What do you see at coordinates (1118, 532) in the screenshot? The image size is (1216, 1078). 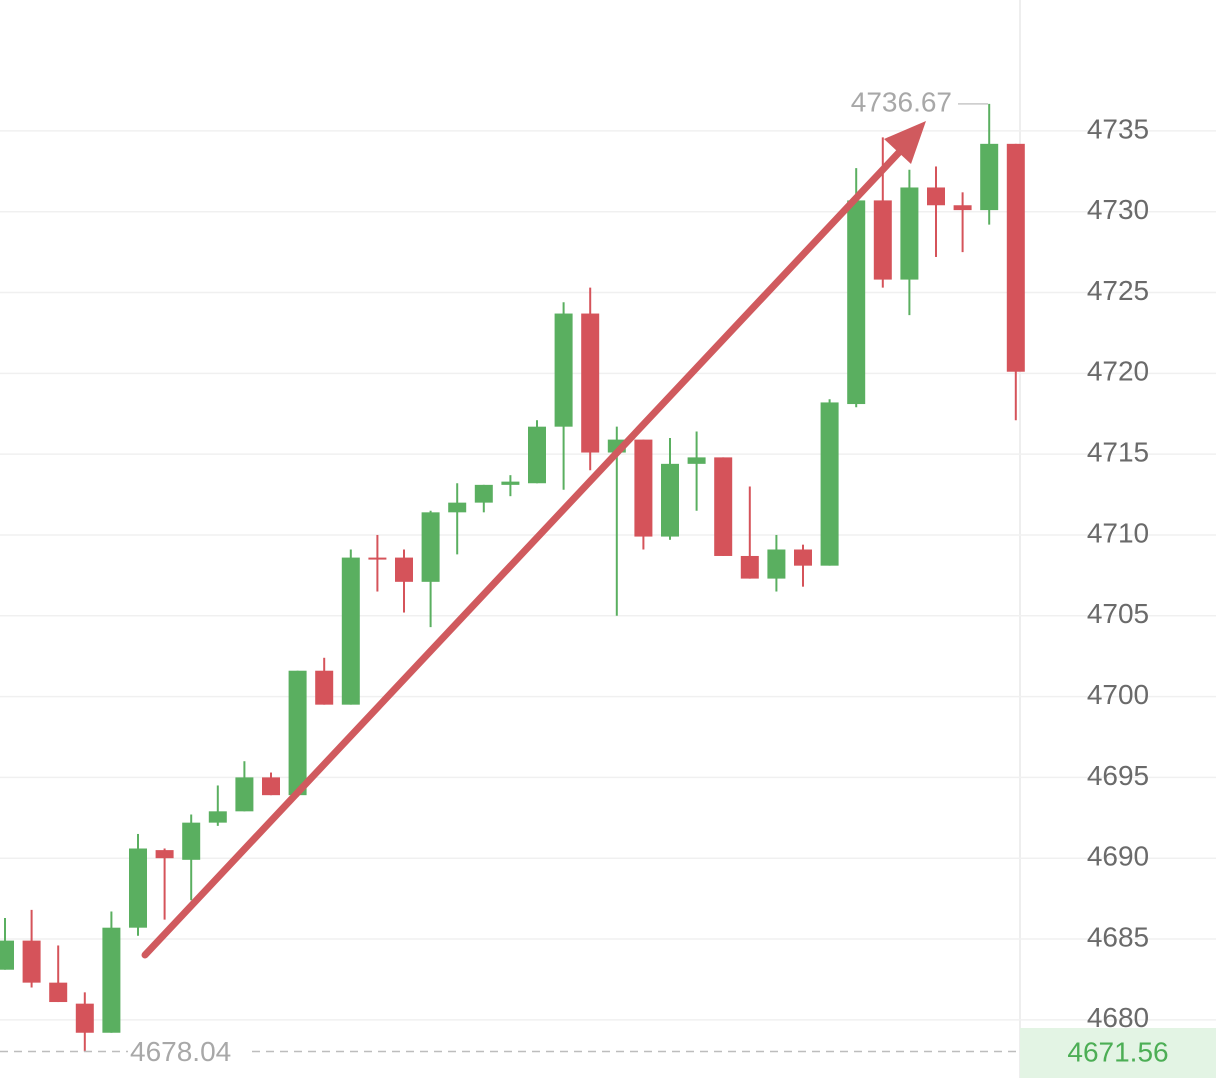 I see `y-tick-label: 4710` at bounding box center [1118, 532].